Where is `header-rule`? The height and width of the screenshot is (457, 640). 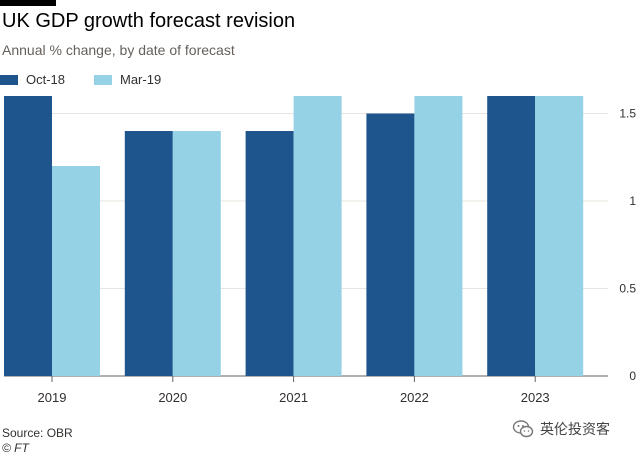 header-rule is located at coordinates (28, 3).